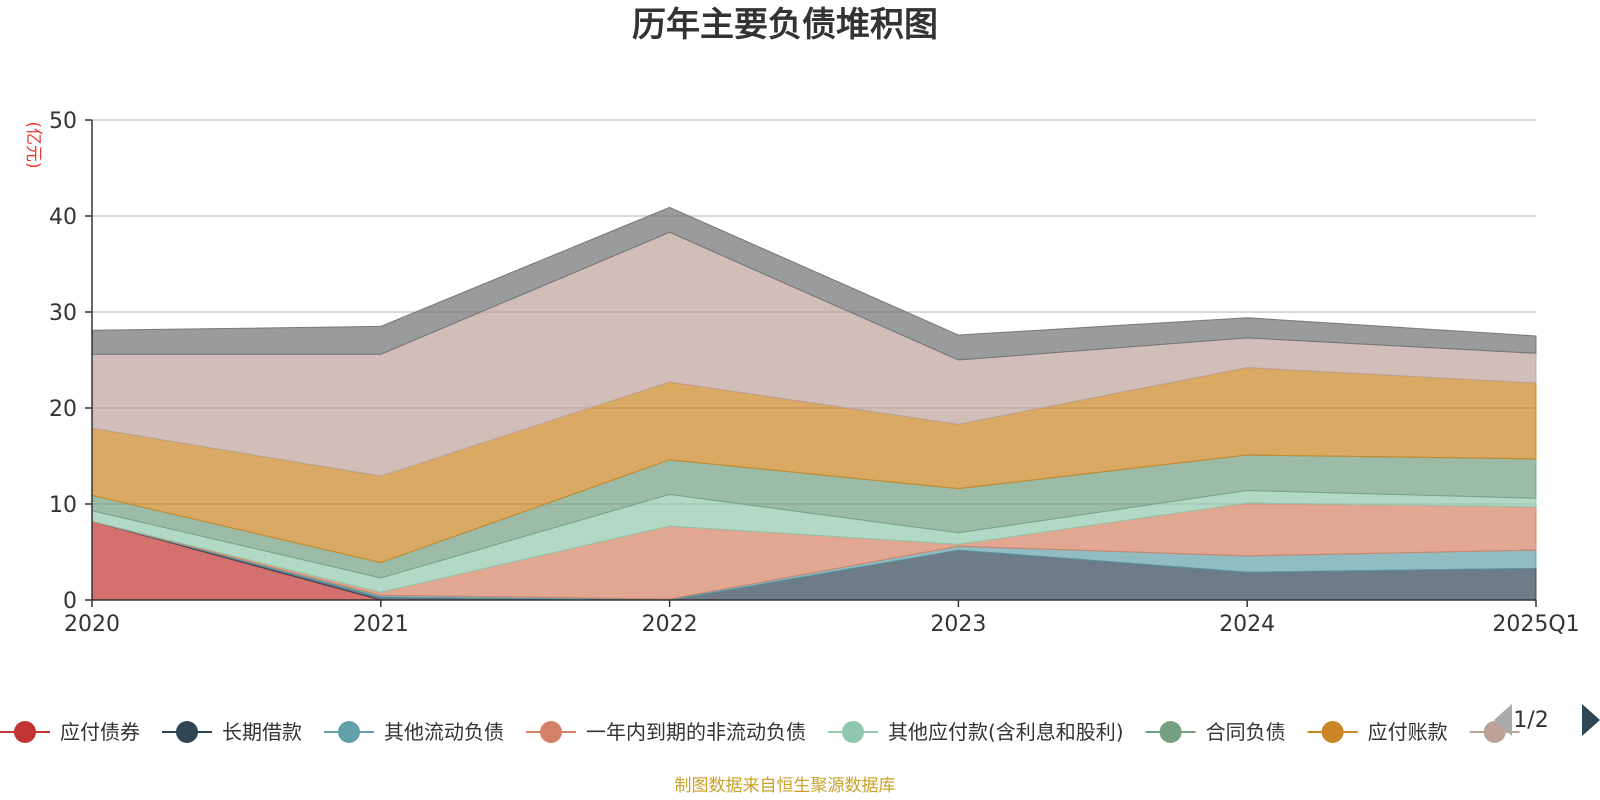  What do you see at coordinates (1247, 624) in the screenshot?
I see `x-tick-label: 2024` at bounding box center [1247, 624].